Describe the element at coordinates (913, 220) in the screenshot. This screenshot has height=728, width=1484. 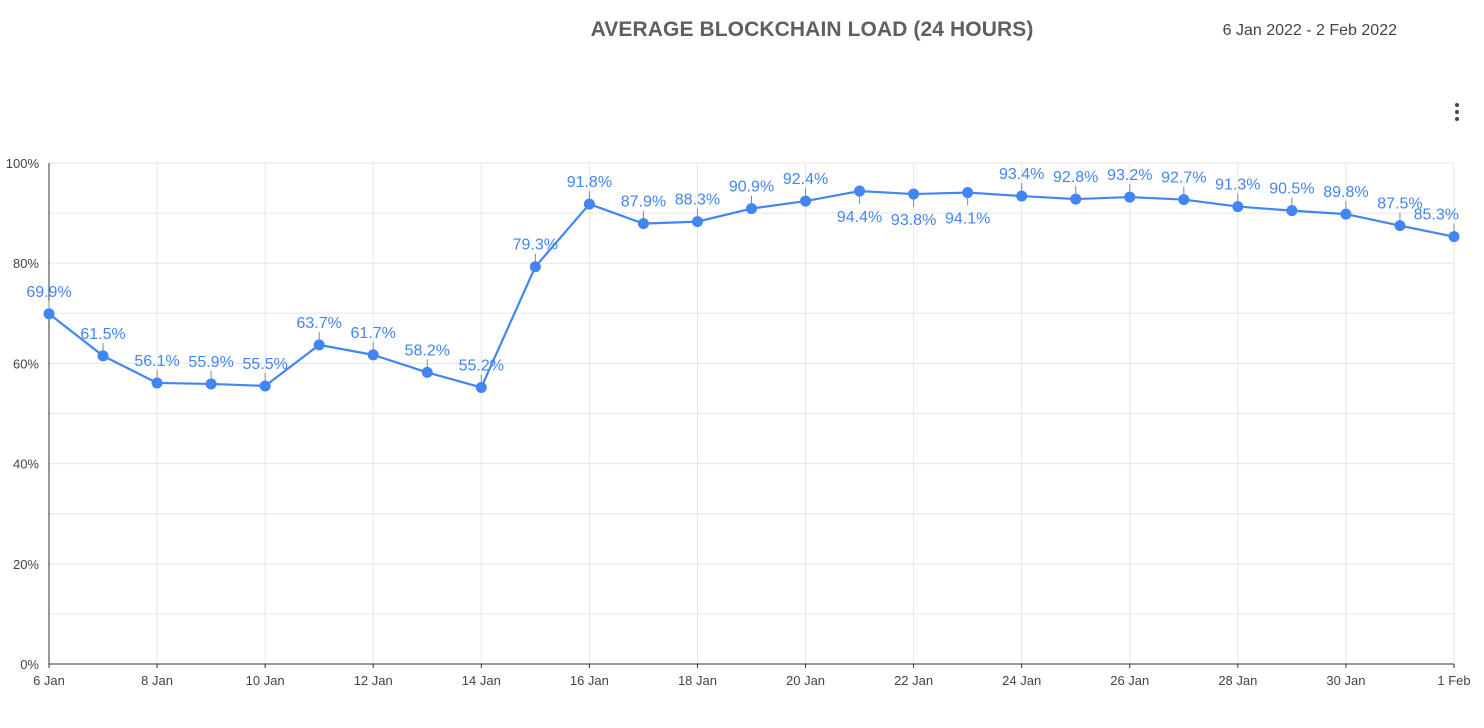
I see `data-label: 93.8%` at that location.